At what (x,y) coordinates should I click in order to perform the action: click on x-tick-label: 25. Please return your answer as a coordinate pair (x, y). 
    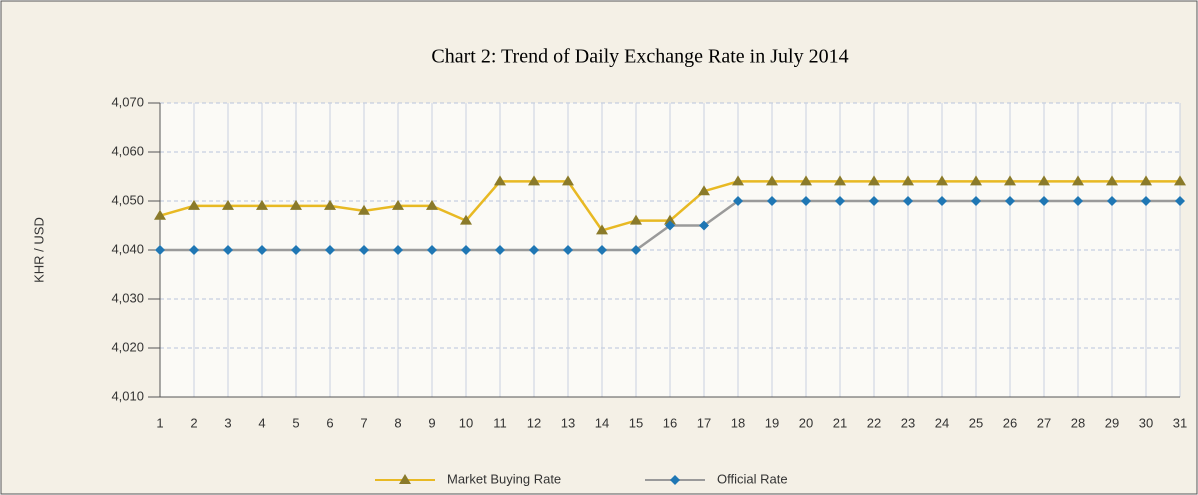
    Looking at the image, I should click on (976, 422).